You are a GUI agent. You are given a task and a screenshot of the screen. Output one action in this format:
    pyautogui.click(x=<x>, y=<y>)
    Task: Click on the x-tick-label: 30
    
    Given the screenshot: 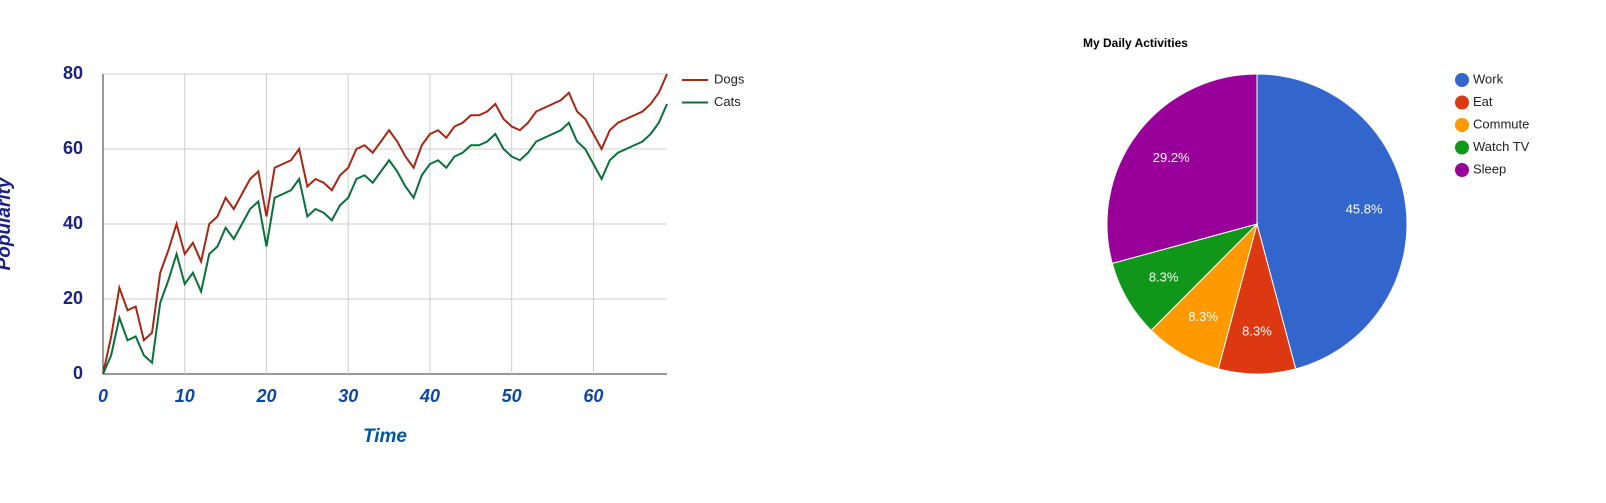 What is the action you would take?
    pyautogui.click(x=348, y=396)
    